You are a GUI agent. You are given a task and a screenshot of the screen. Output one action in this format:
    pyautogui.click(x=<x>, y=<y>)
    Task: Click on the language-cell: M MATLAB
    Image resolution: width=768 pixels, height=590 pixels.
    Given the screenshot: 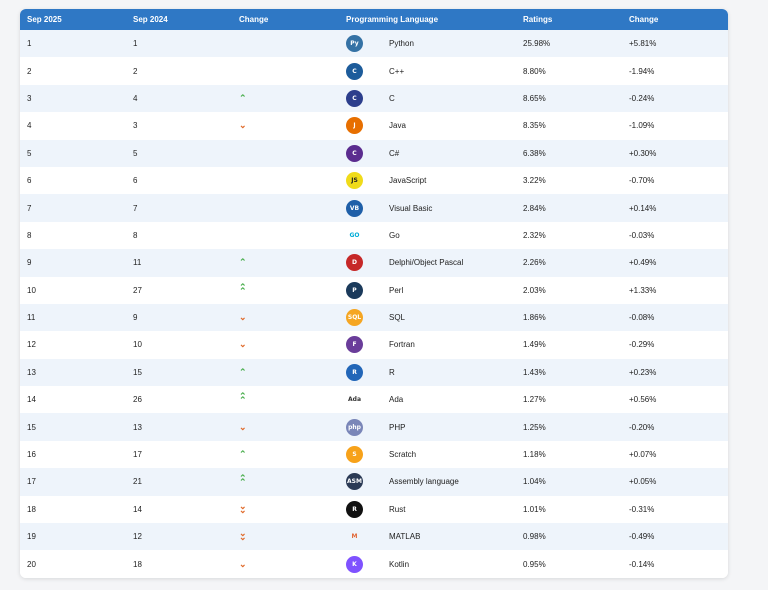 What is the action you would take?
    pyautogui.click(x=427, y=536)
    